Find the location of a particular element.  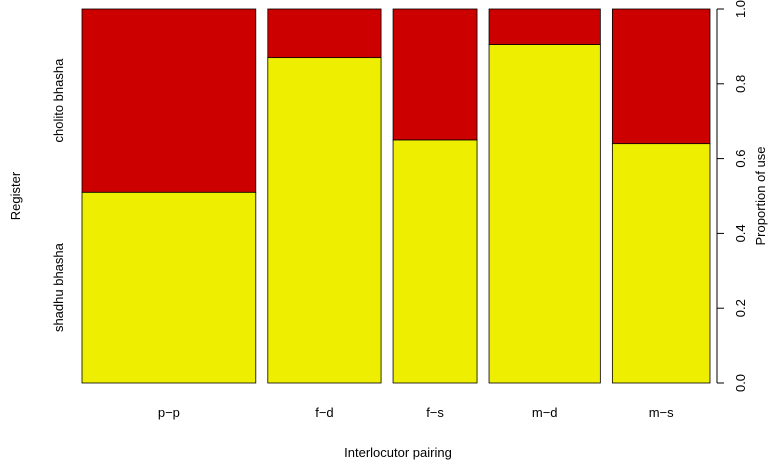

y-tick-label: 0.8 is located at coordinates (740, 84).